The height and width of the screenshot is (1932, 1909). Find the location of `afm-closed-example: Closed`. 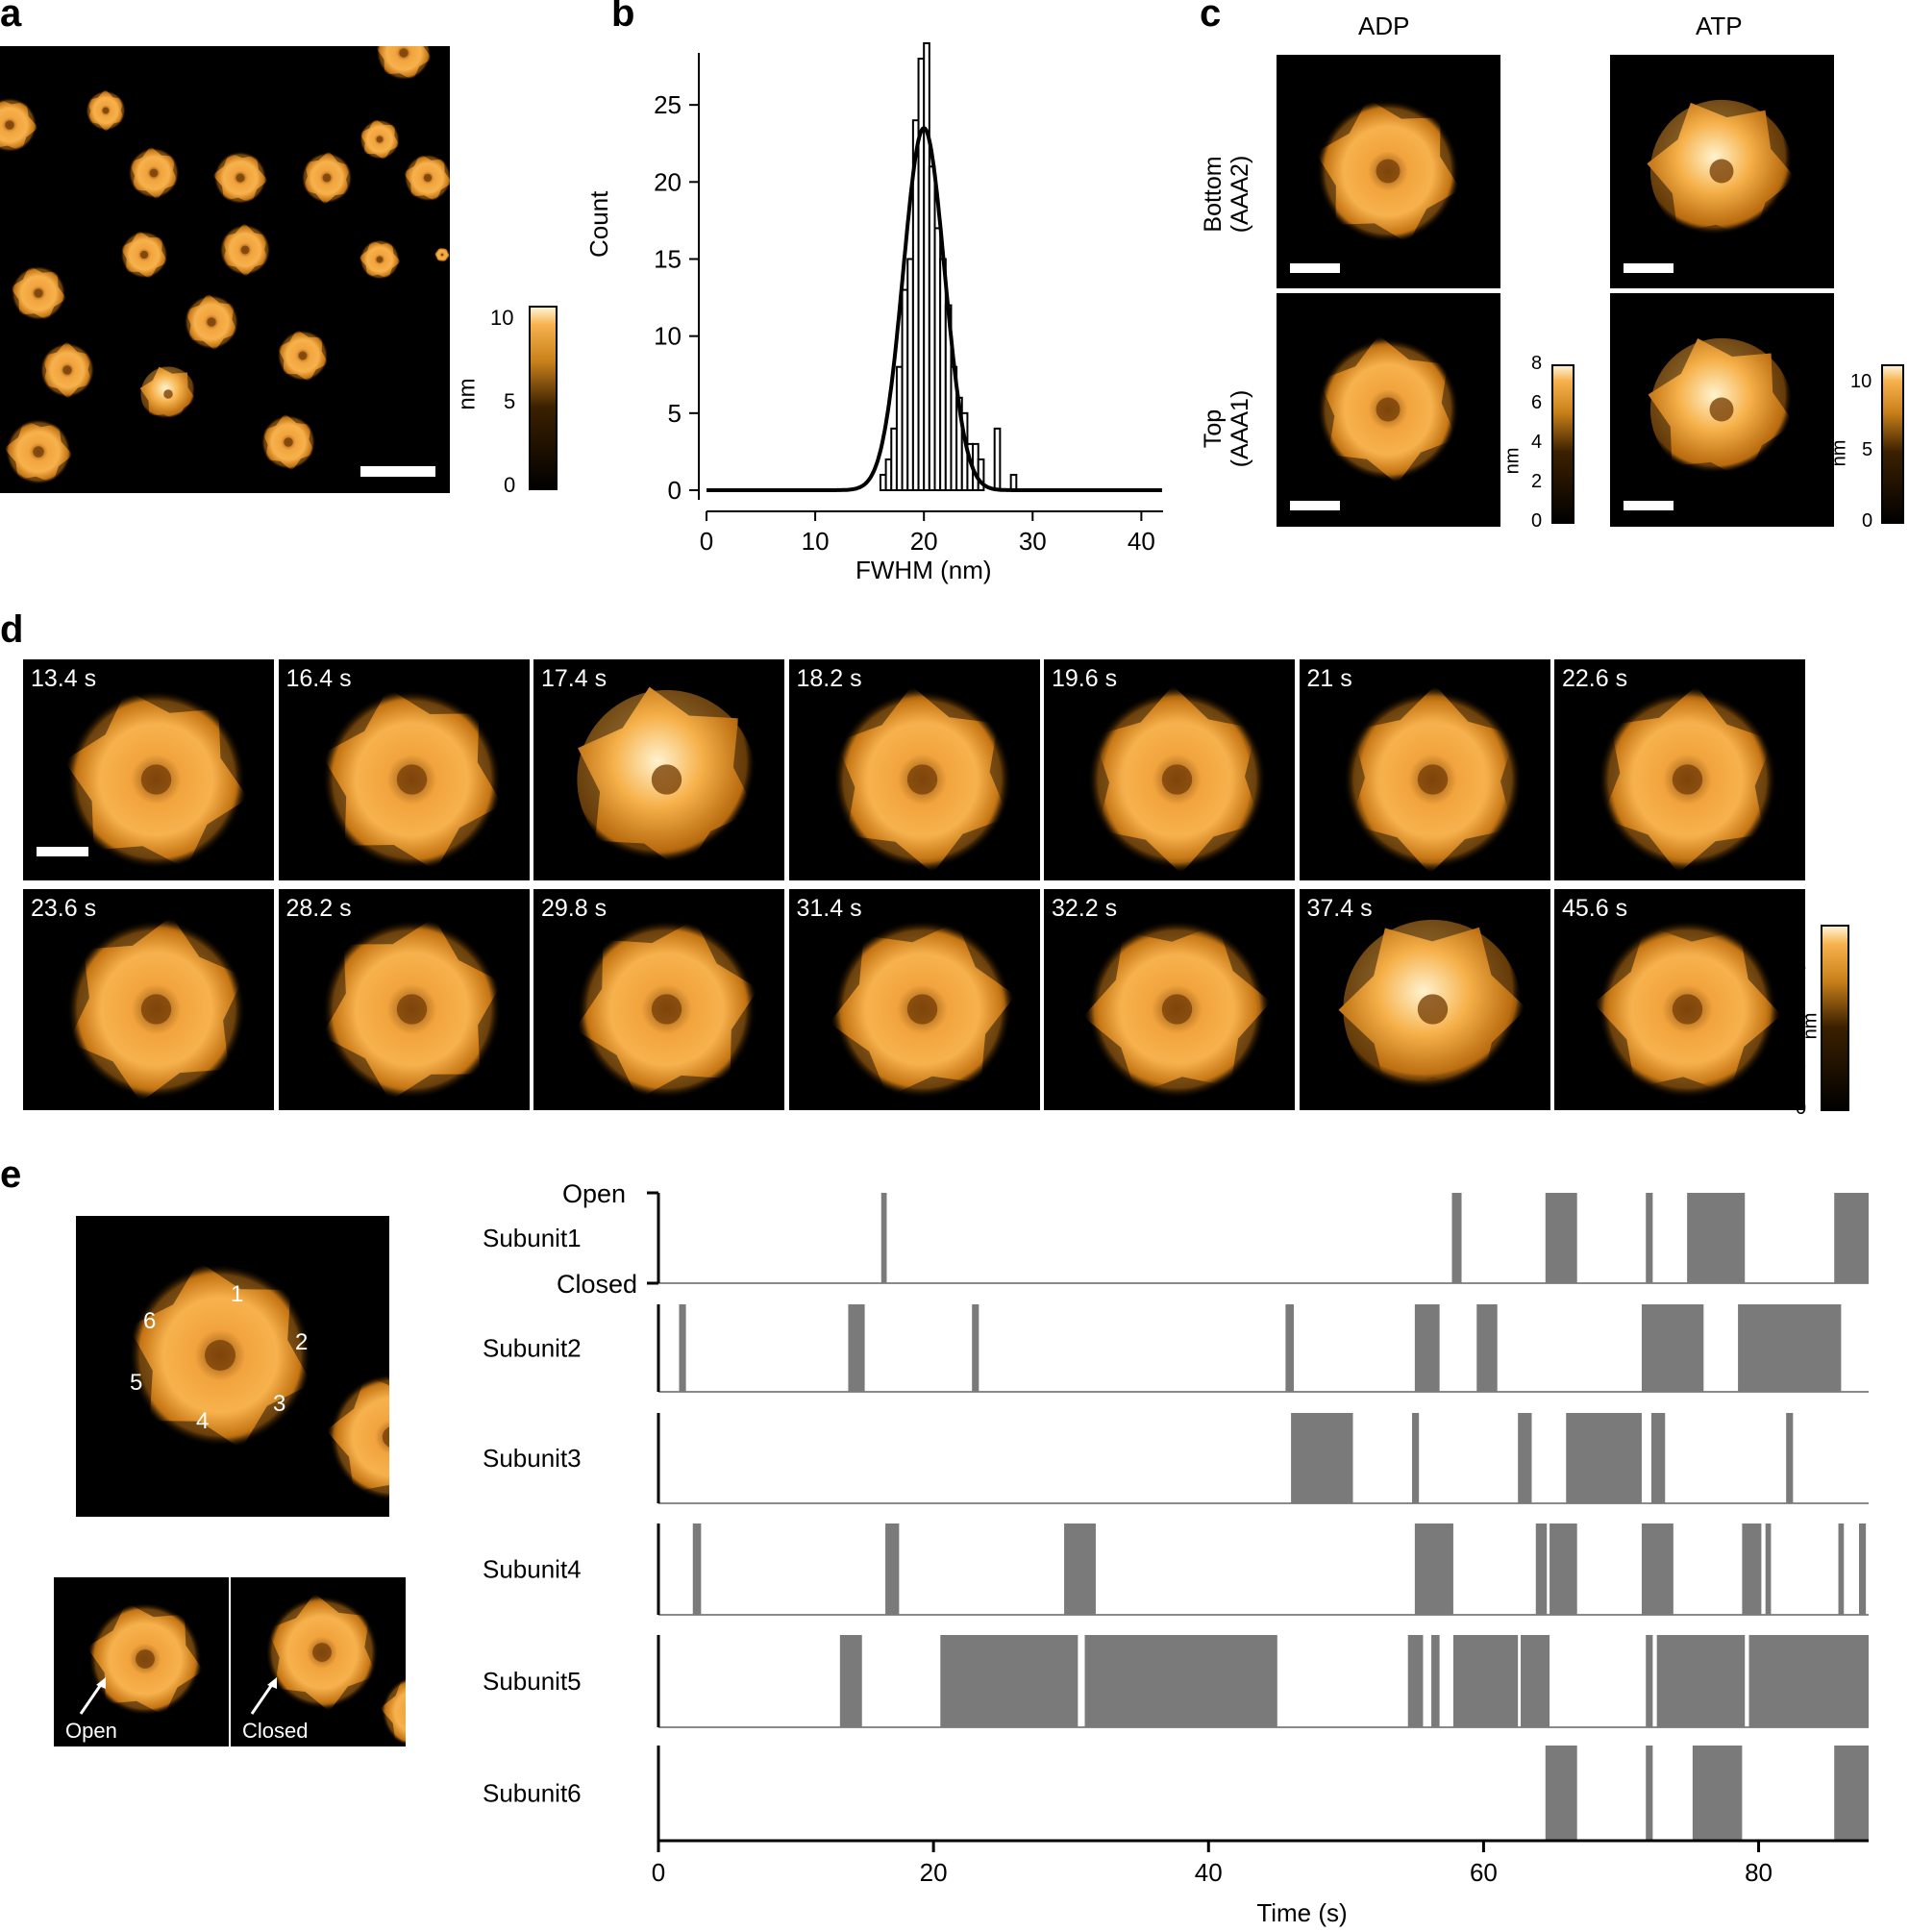

afm-closed-example: Closed is located at coordinates (318, 1662).